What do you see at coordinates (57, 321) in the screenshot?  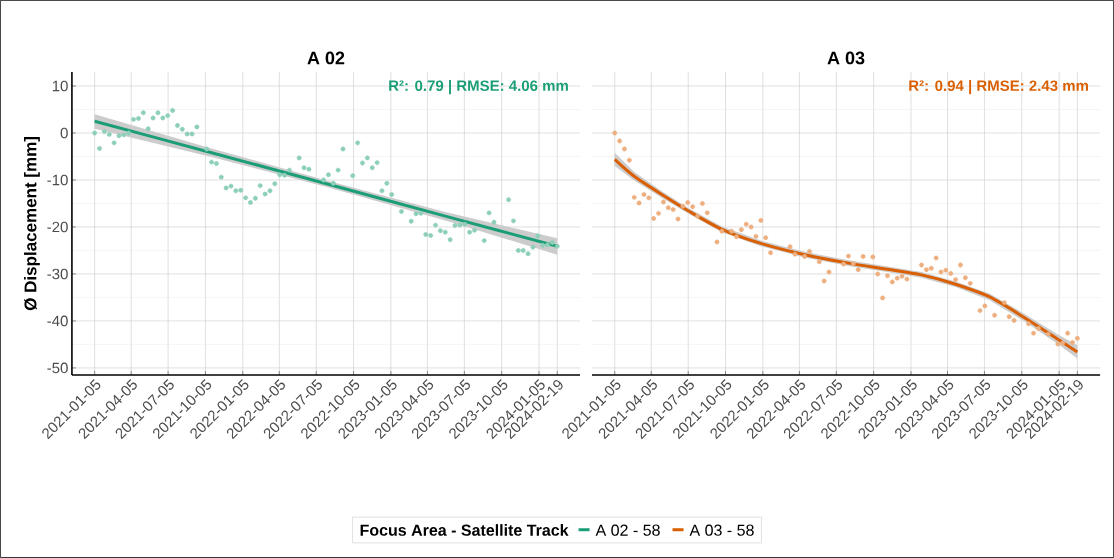 I see `y-tick-label: -40` at bounding box center [57, 321].